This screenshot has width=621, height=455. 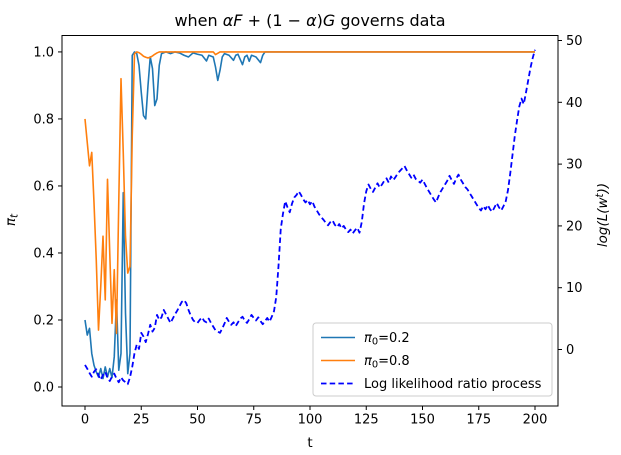 What do you see at coordinates (43, 186) in the screenshot?
I see `y-left-tick-label: 0.6` at bounding box center [43, 186].